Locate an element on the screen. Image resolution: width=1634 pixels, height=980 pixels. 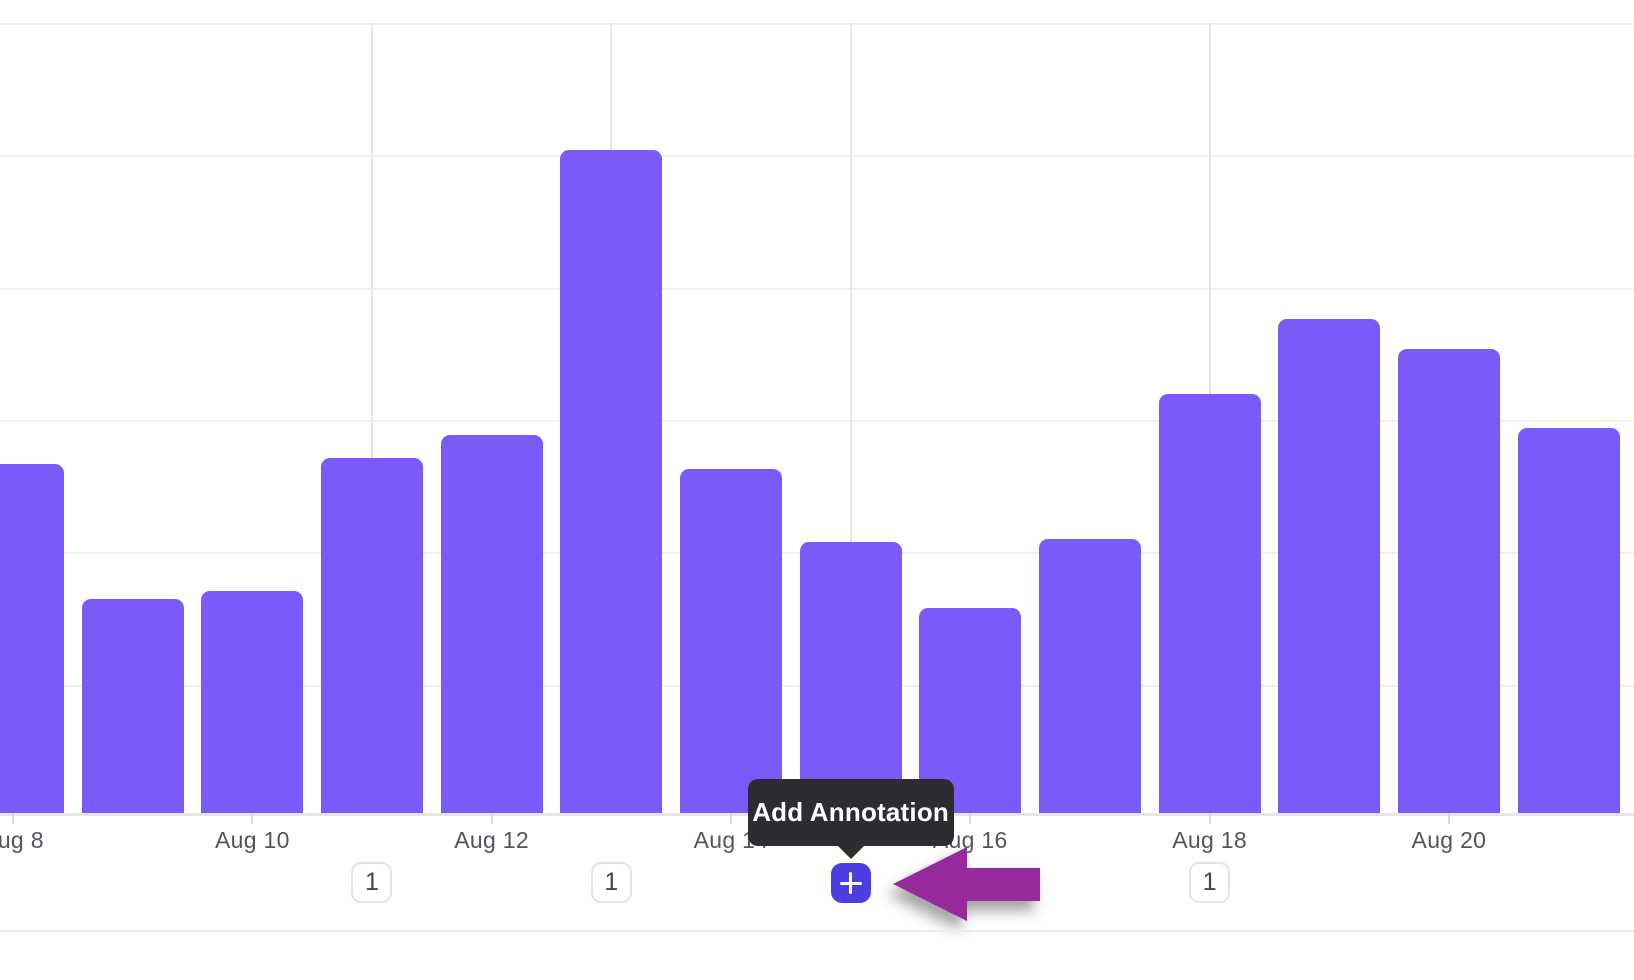
x-axis-label: Aug 20 is located at coordinates (1449, 840).